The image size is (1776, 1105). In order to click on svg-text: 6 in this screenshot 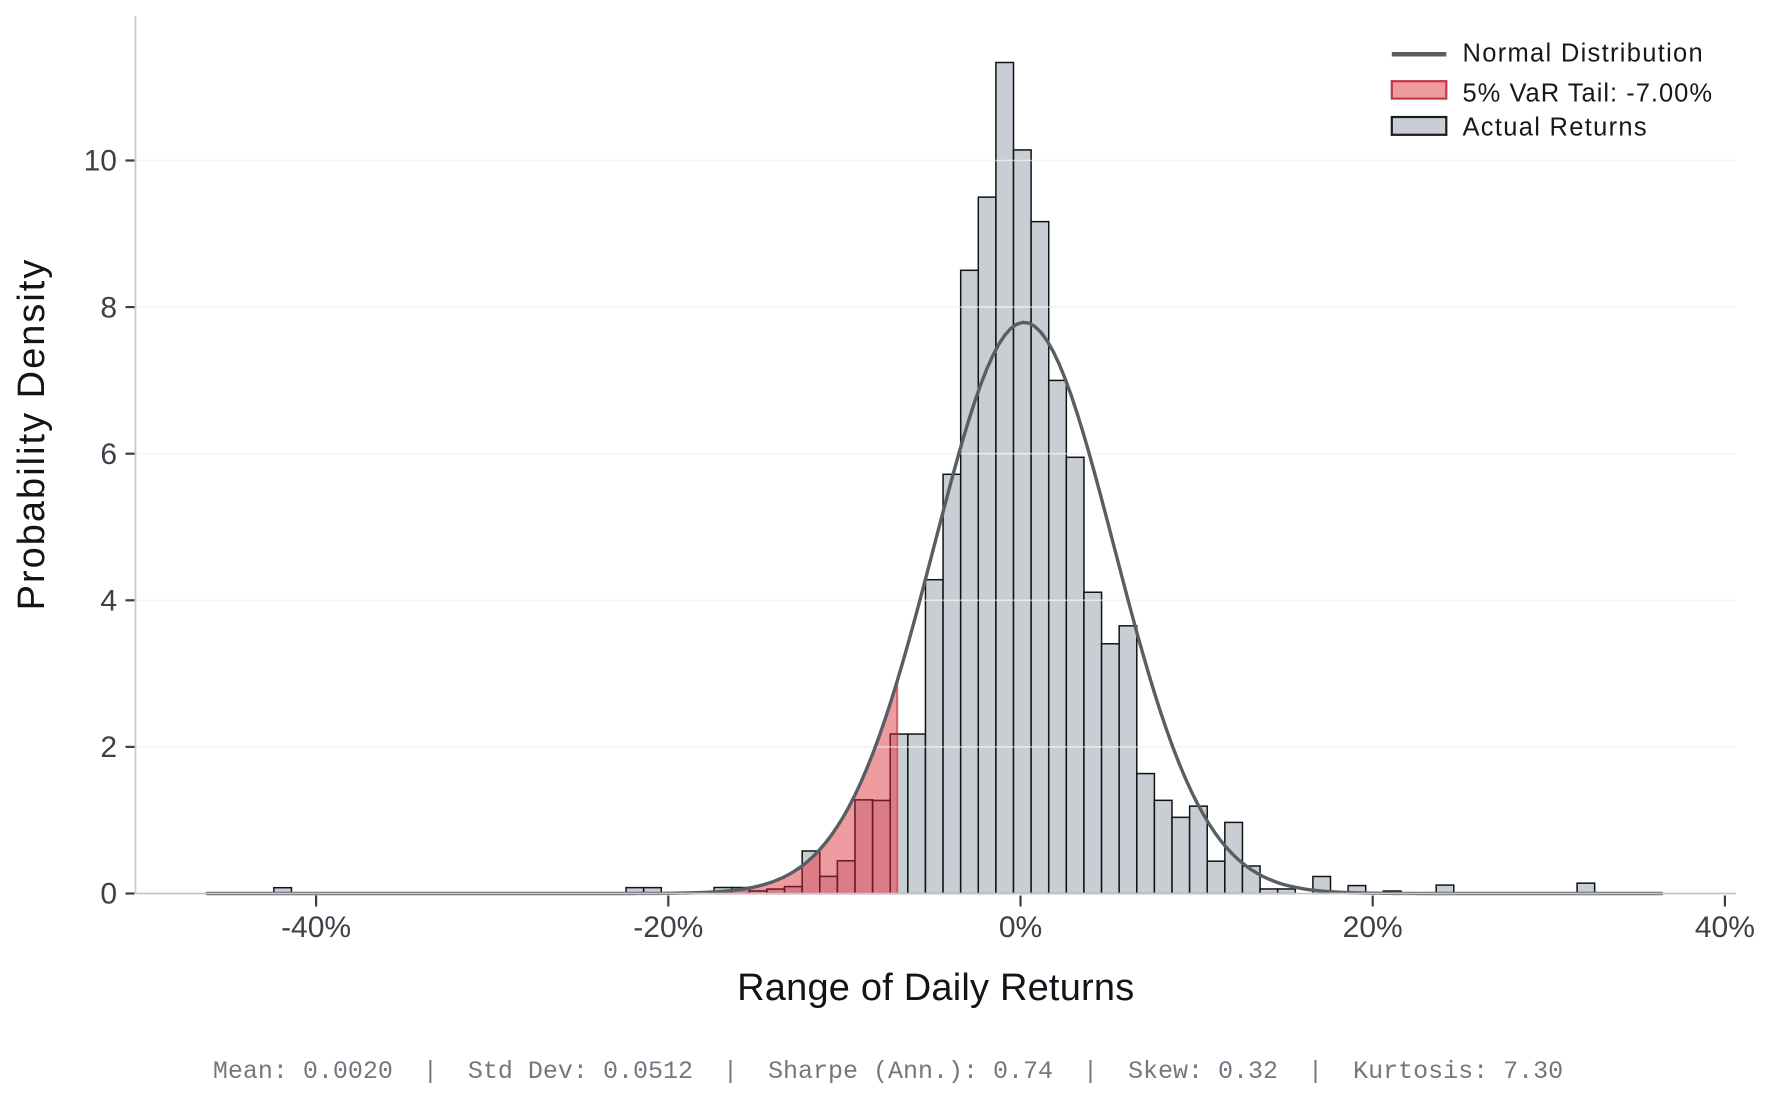, I will do `click(108, 454)`.